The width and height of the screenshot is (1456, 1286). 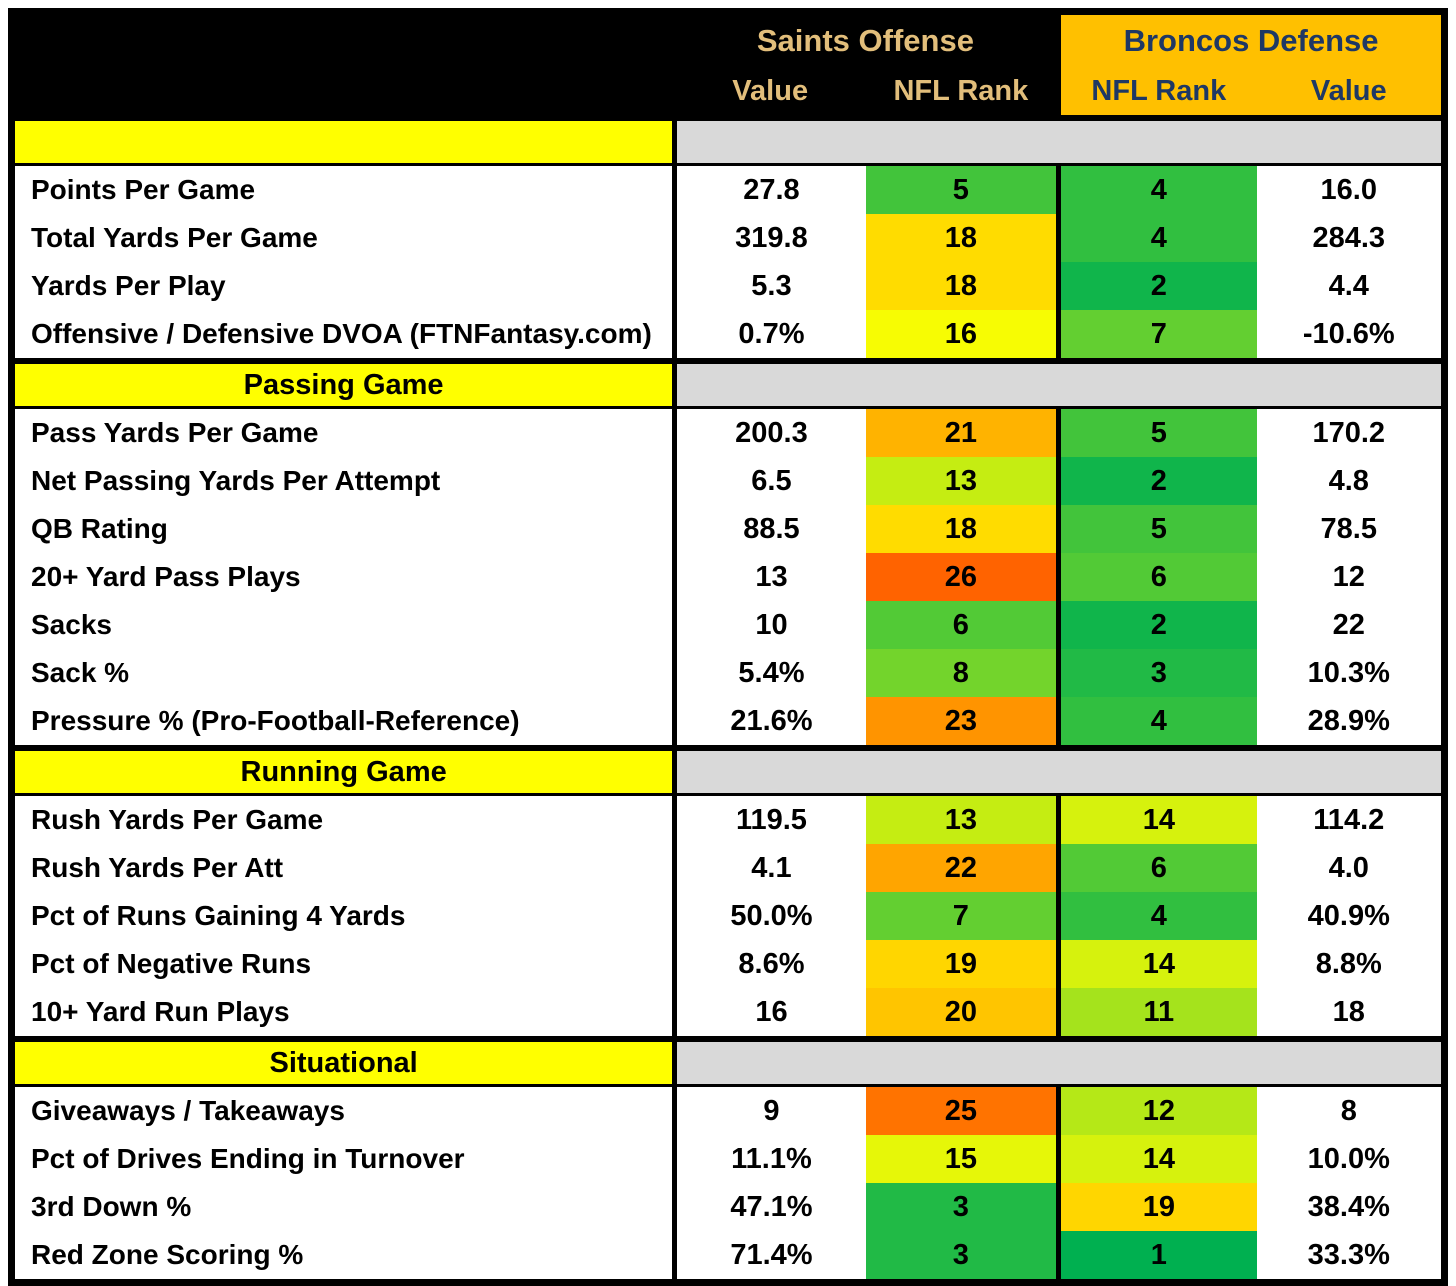 What do you see at coordinates (1156, 1257) in the screenshot?
I see `broncos-rank: 1` at bounding box center [1156, 1257].